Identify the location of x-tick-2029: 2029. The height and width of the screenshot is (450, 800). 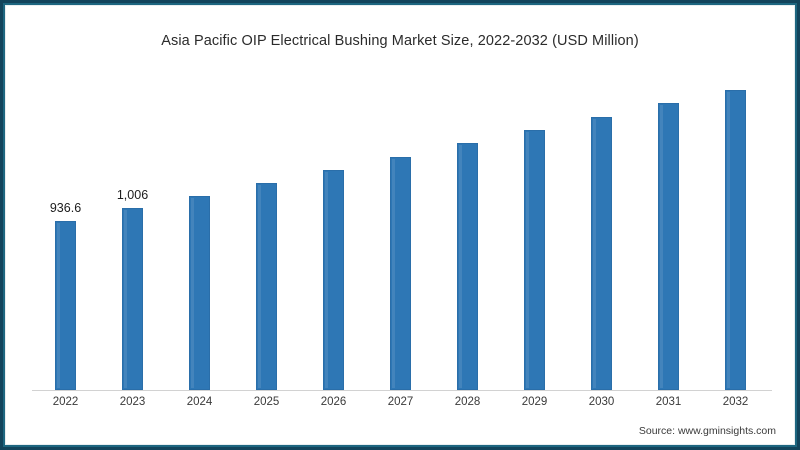
(534, 402).